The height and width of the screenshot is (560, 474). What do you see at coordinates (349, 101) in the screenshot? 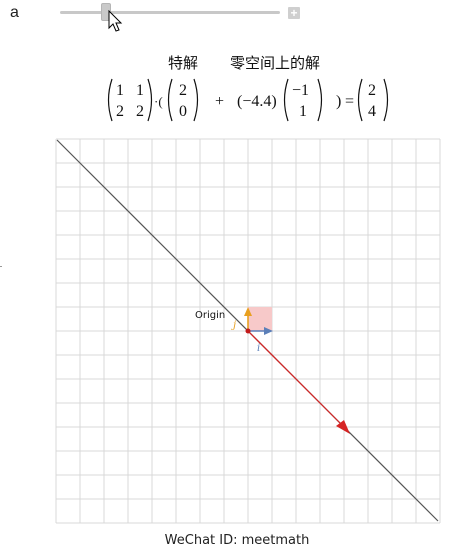
I see `equation-equals: =` at bounding box center [349, 101].